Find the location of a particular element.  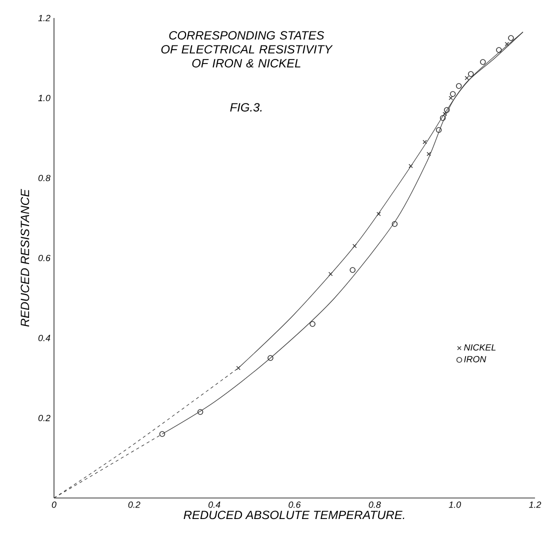

x-tick-label: 0.2 is located at coordinates (134, 505).